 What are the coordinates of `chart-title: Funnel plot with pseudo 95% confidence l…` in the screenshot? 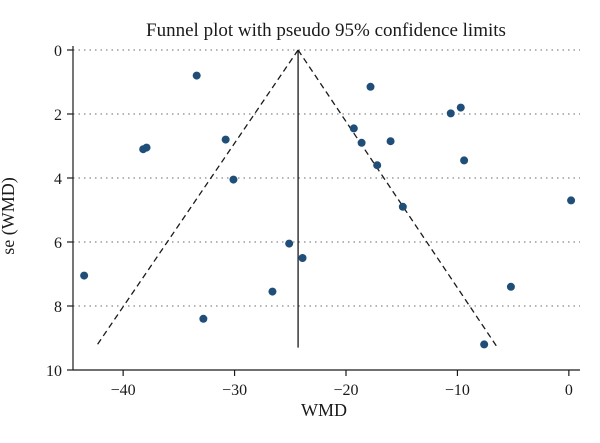 It's located at (326, 30).